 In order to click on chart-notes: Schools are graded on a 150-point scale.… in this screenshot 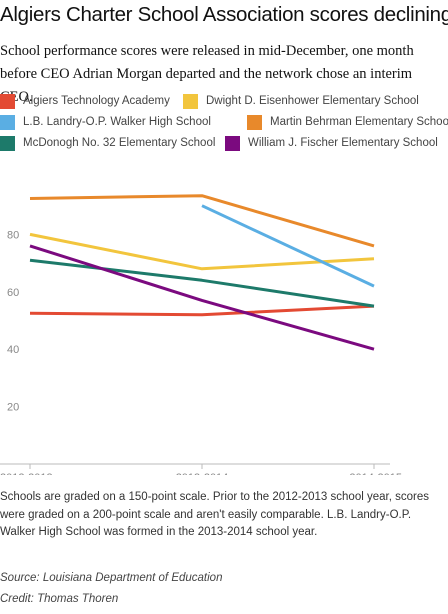, I will do `click(214, 514)`.